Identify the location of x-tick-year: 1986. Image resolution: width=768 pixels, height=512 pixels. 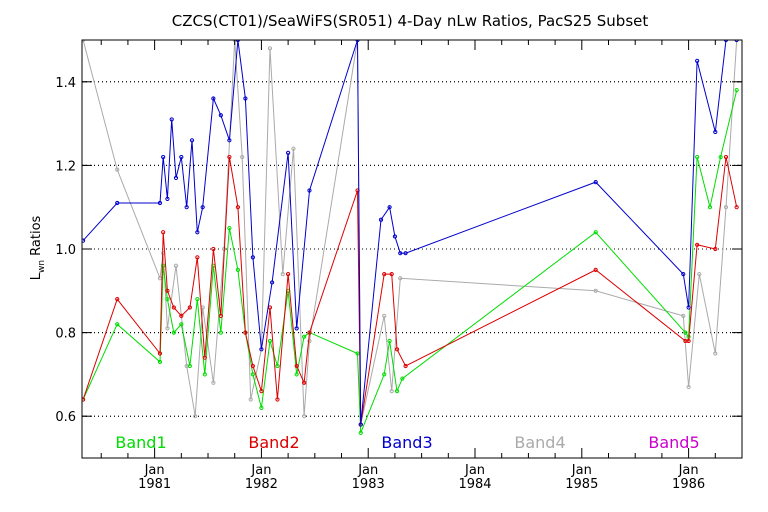
(688, 484).